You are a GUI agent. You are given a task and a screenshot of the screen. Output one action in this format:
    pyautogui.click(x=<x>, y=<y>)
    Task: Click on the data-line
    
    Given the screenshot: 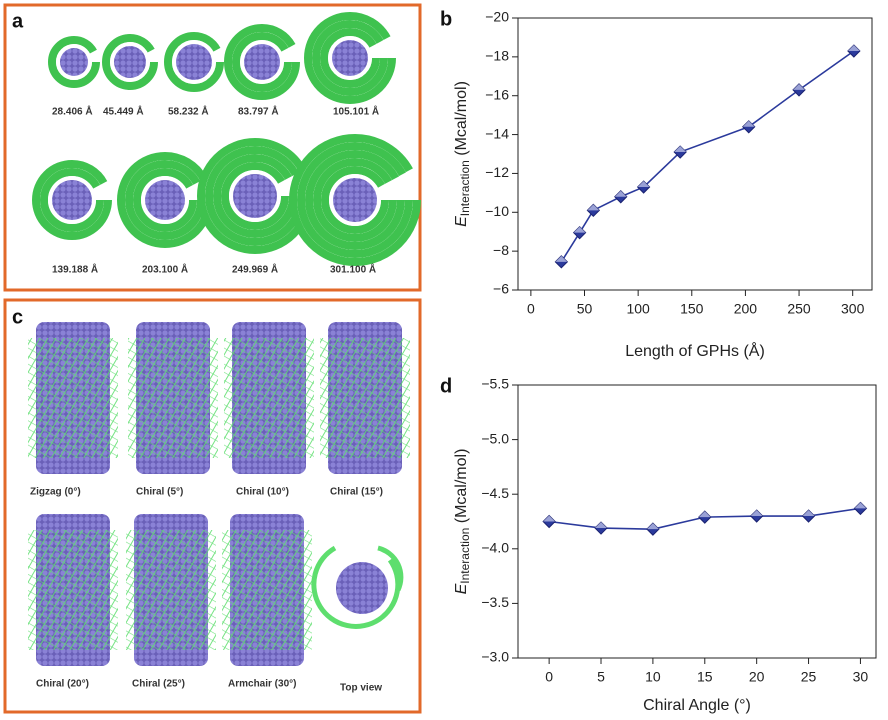 What is the action you would take?
    pyautogui.click(x=707, y=156)
    